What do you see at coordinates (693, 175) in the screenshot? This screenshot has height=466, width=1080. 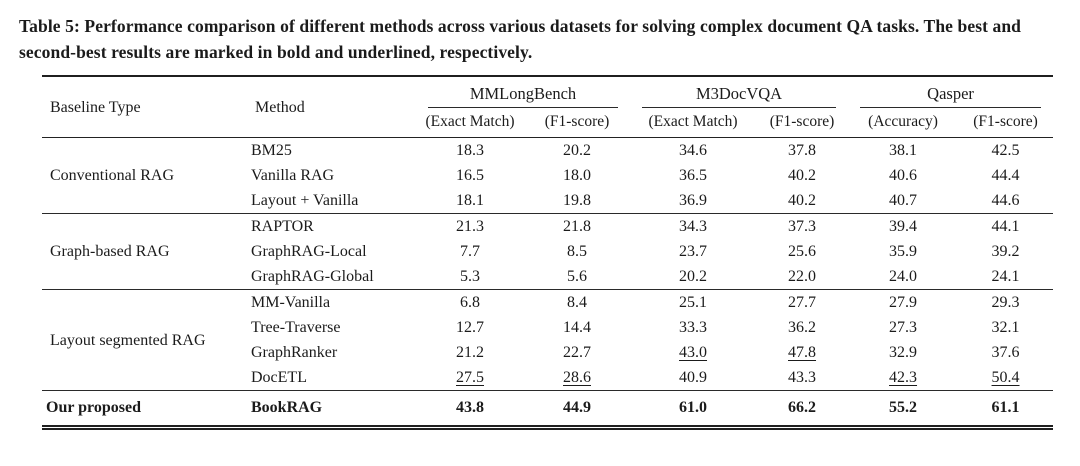 I see `value-cell: 36.5` at bounding box center [693, 175].